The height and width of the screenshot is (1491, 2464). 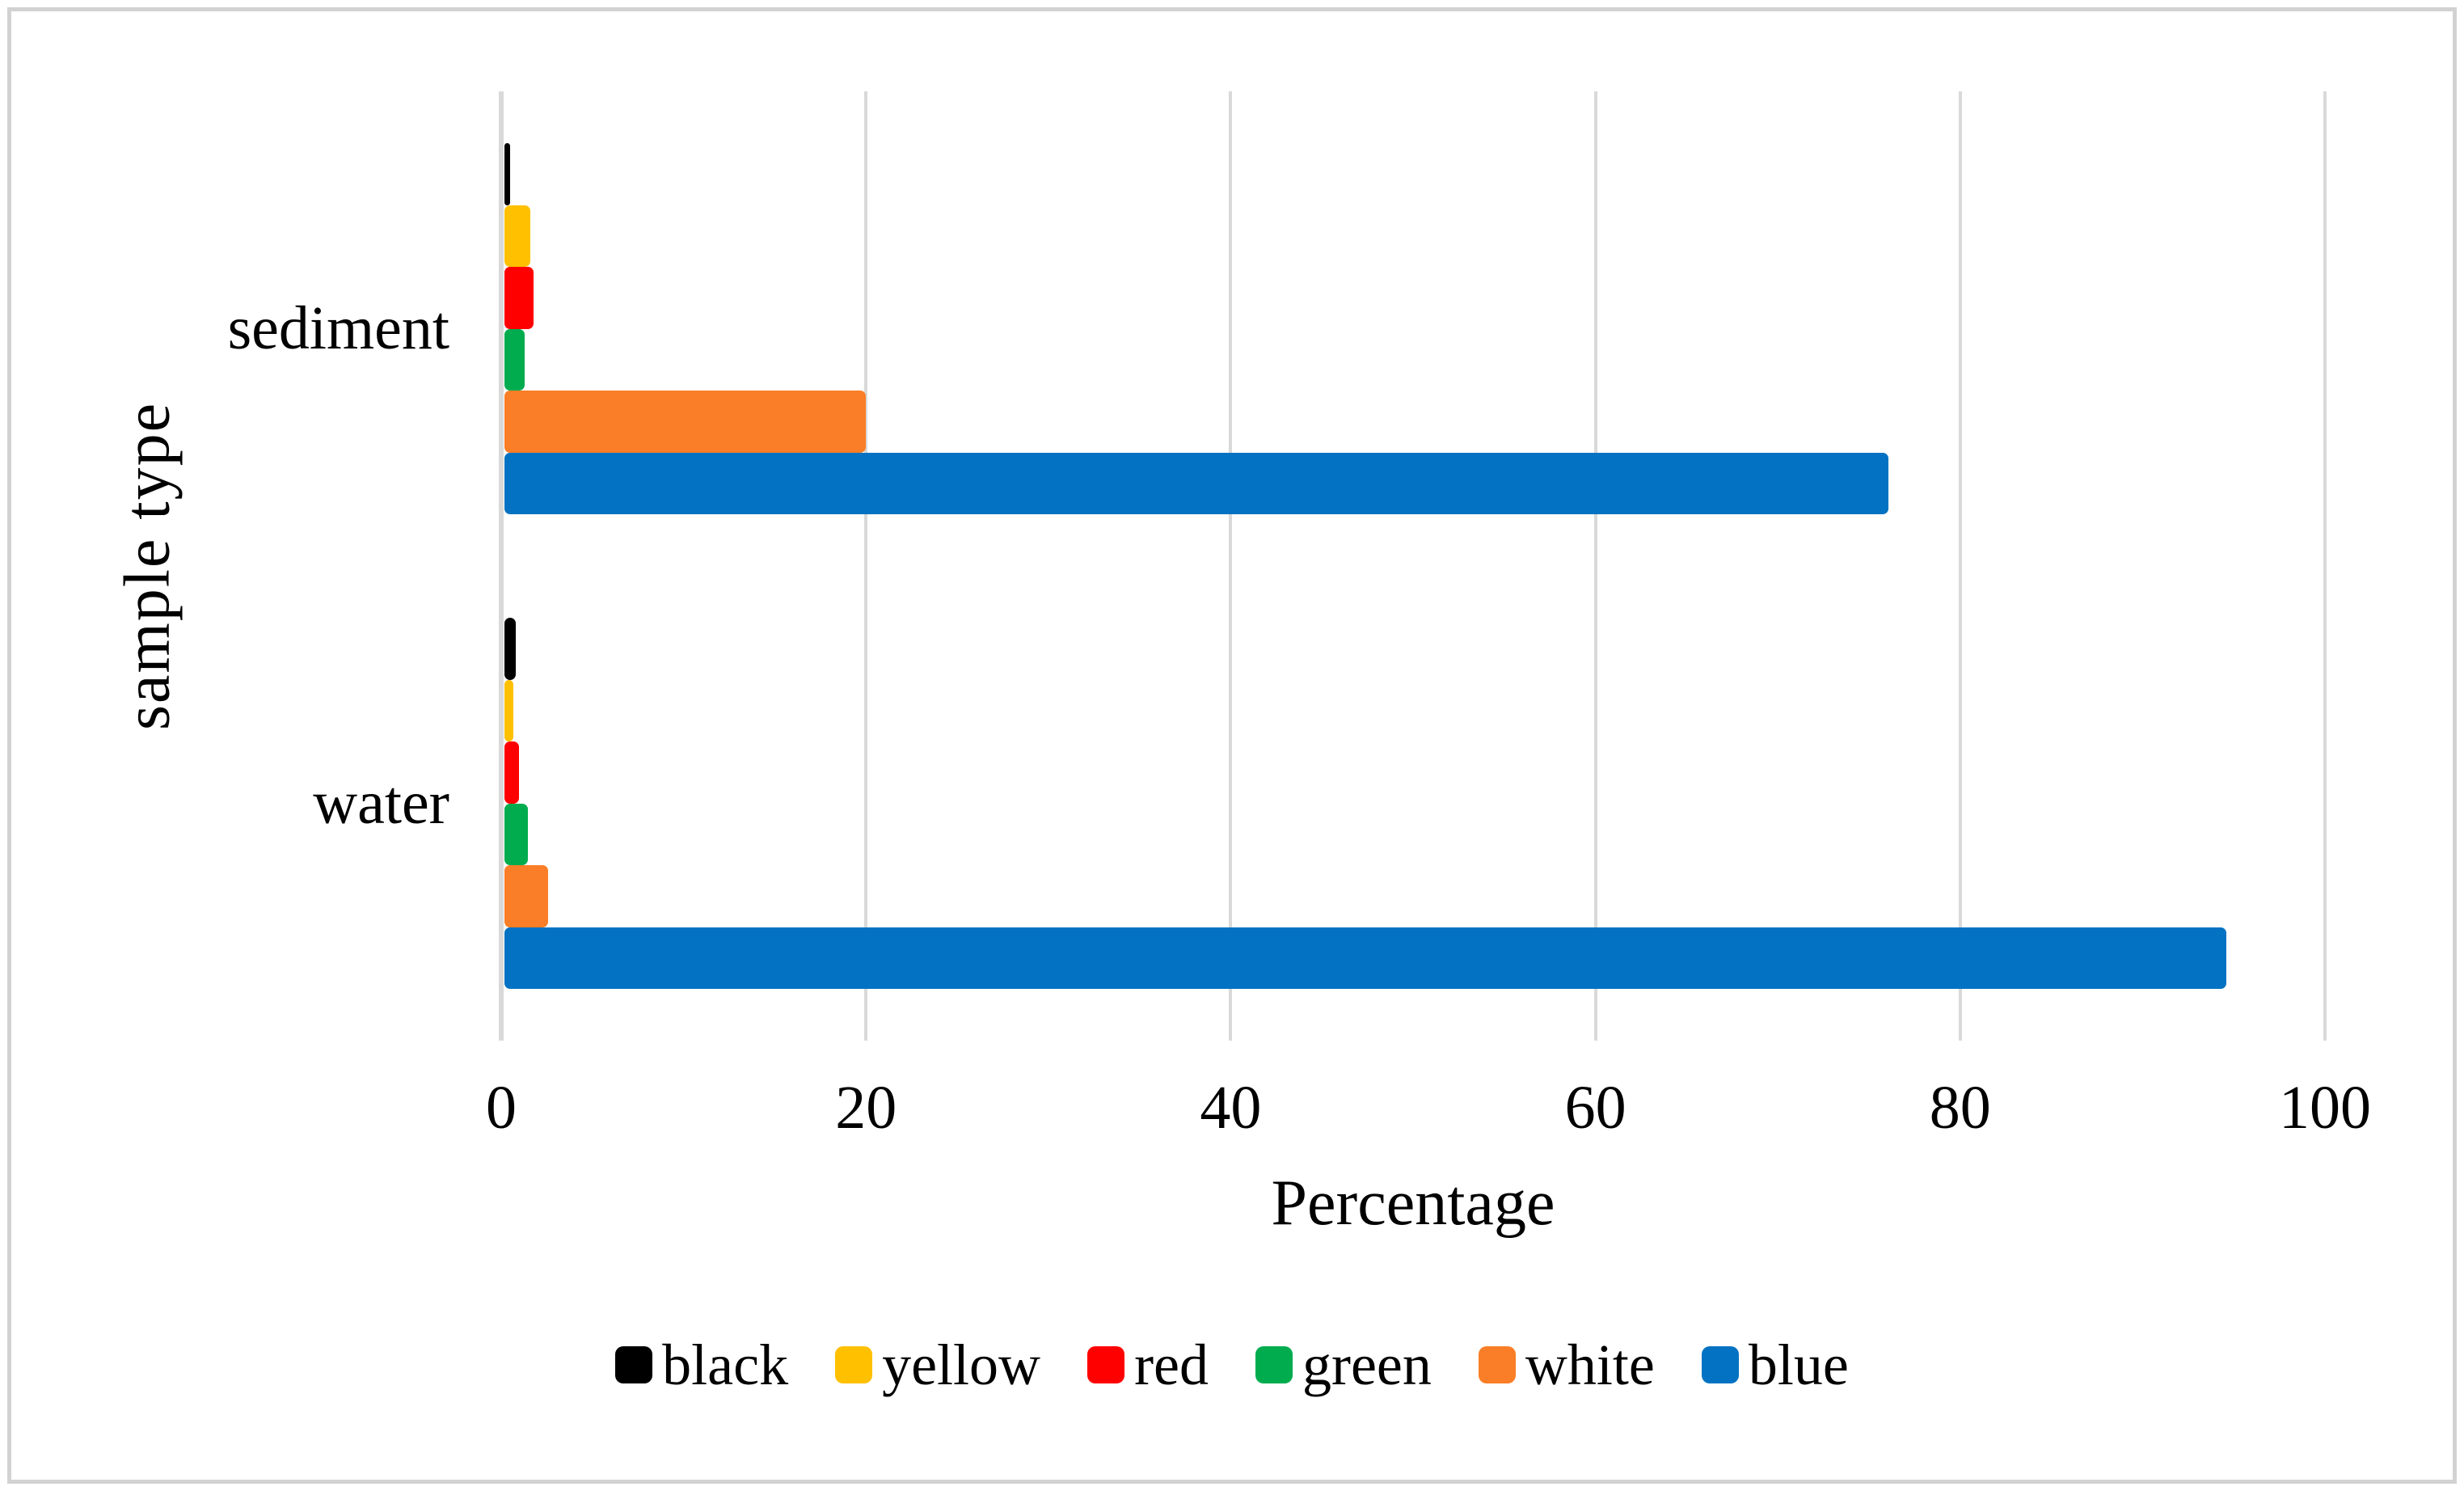 I want to click on bar-sediment-yellow, so click(x=517, y=236).